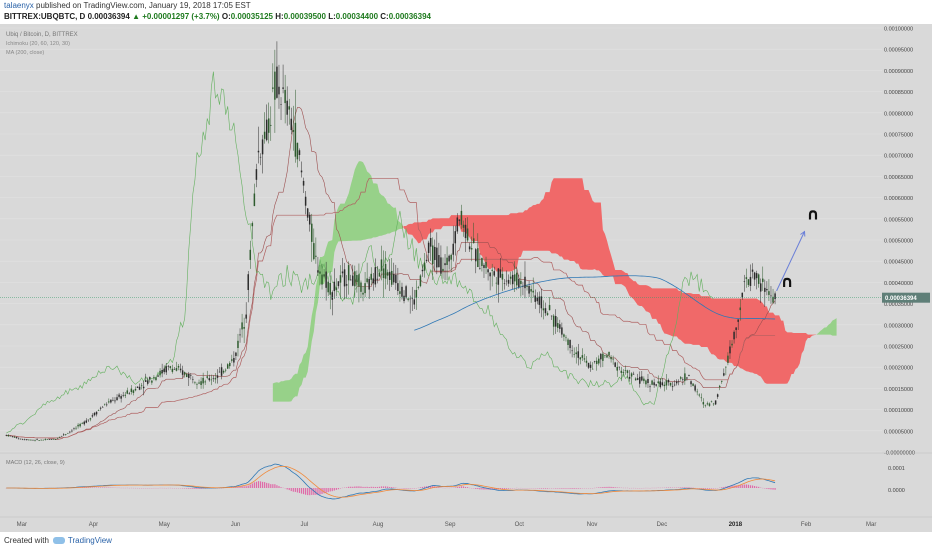 This screenshot has width=932, height=550. I want to click on symbol-label: BITTREX:UBQBTC, D, so click(45, 16).